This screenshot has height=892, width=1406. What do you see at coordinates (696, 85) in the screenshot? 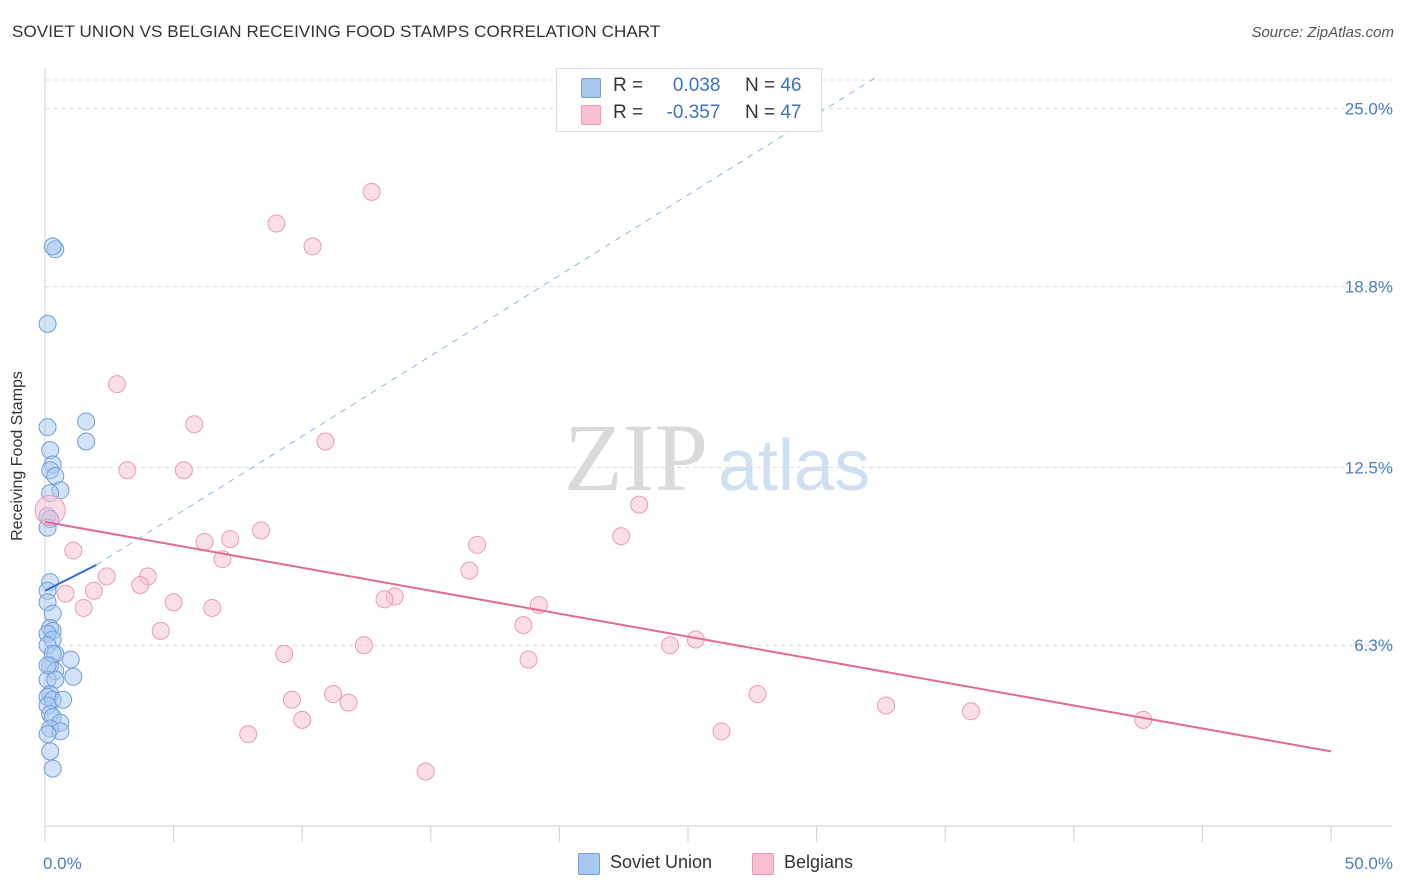
I see `legend-r-value: 0.038` at bounding box center [696, 85].